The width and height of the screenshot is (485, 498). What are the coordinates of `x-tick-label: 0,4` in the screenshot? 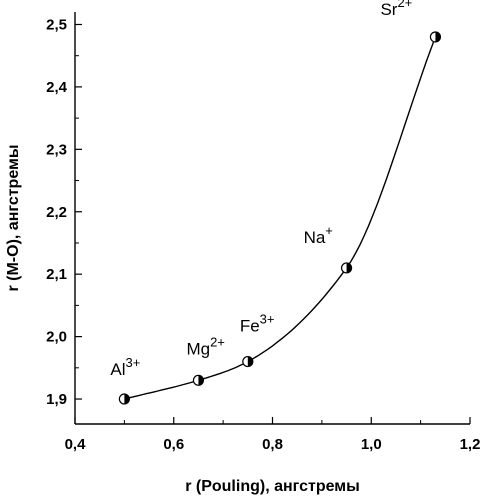 It's located at (76, 444).